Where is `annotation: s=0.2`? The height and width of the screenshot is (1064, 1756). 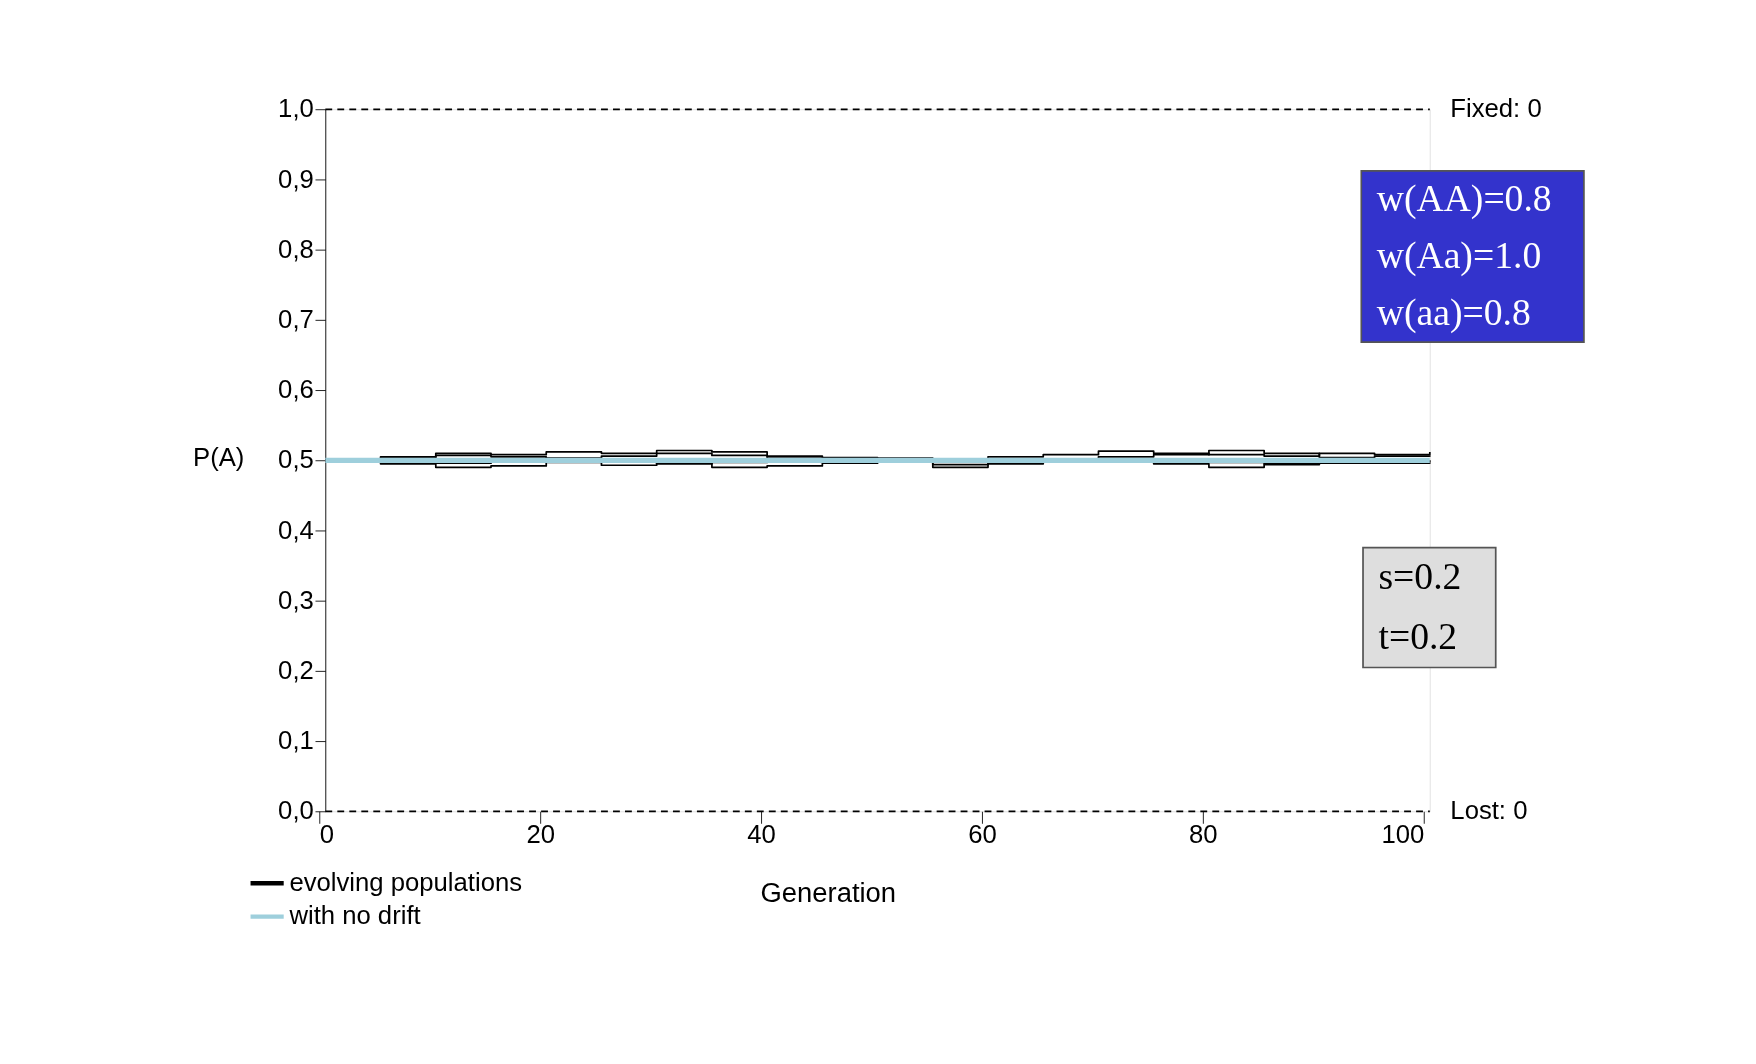 annotation: s=0.2 is located at coordinates (1420, 575).